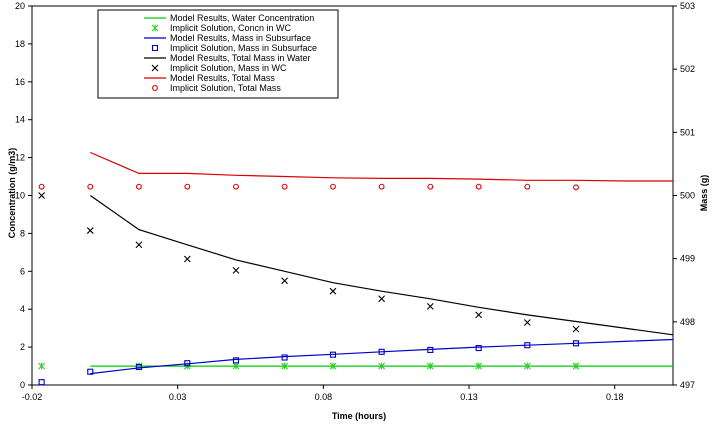 Image resolution: width=721 pixels, height=424 pixels. Describe the element at coordinates (22, 385) in the screenshot. I see `y-left-tick-label: 0` at that location.